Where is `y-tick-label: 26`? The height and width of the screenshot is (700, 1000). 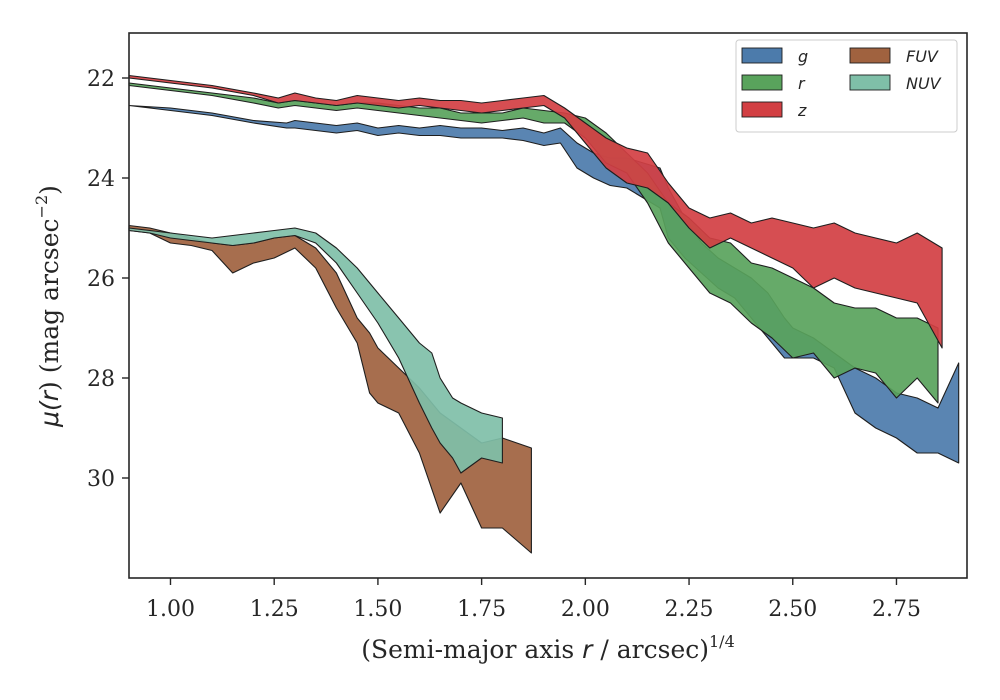 y-tick-label: 26 is located at coordinates (101, 279).